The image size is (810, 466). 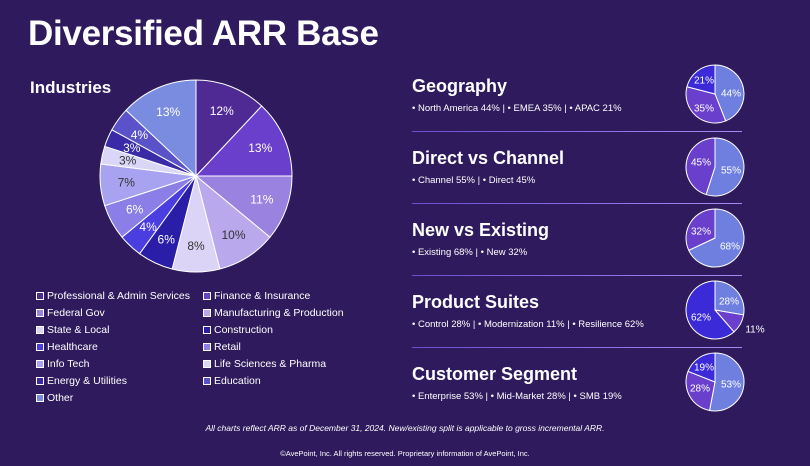 I want to click on product-suites-data-label: 62%, so click(x=701, y=318).